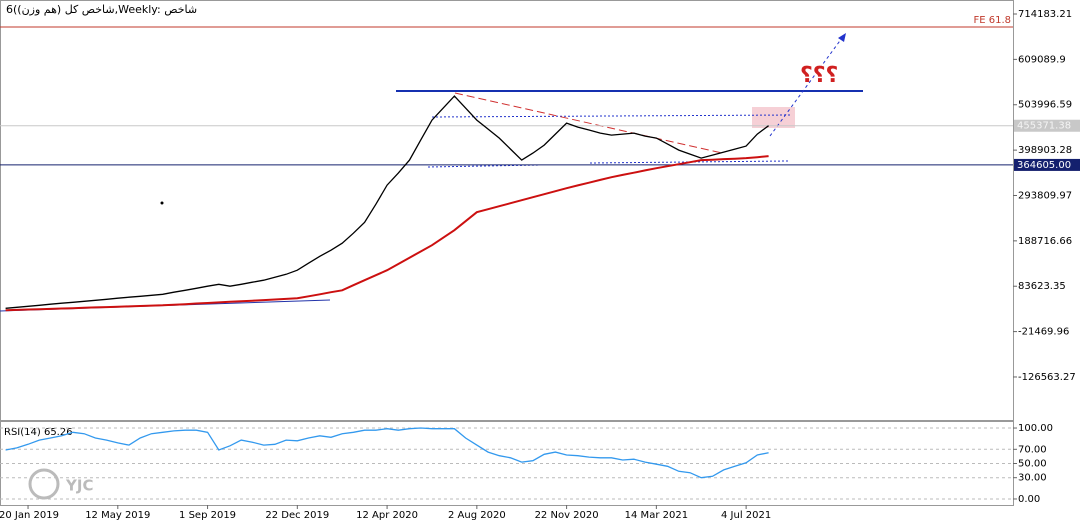 This screenshot has height=524, width=1080. Describe the element at coordinates (387, 515) in the screenshot. I see `x-tick-label: 12 Apr 2020` at that location.